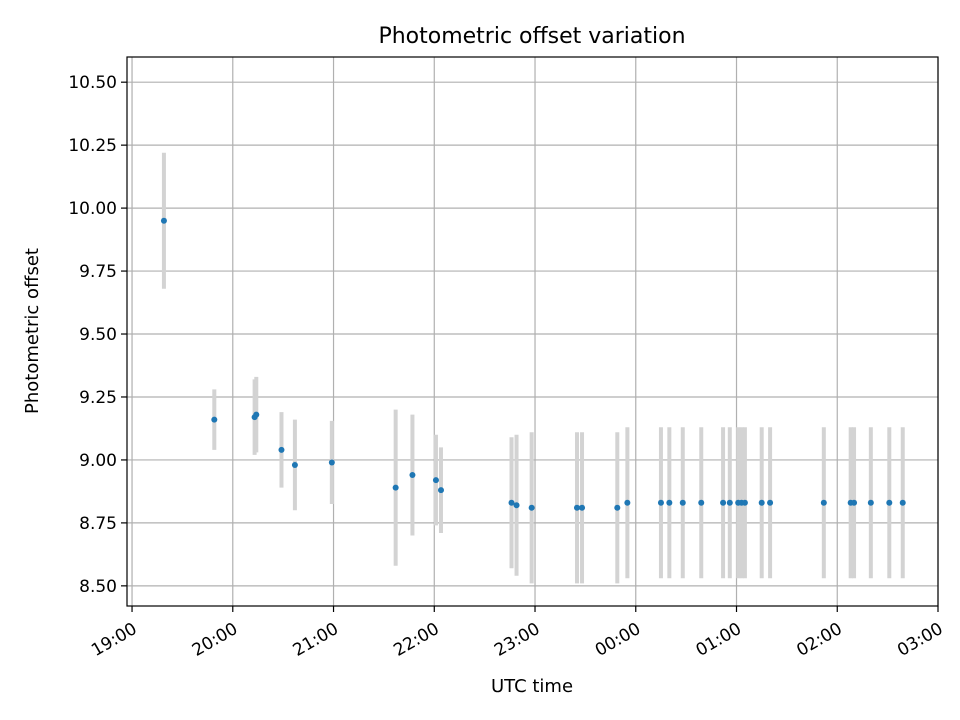 The image size is (960, 720). What do you see at coordinates (98, 587) in the screenshot?
I see `y-tick-label: 8.50` at bounding box center [98, 587].